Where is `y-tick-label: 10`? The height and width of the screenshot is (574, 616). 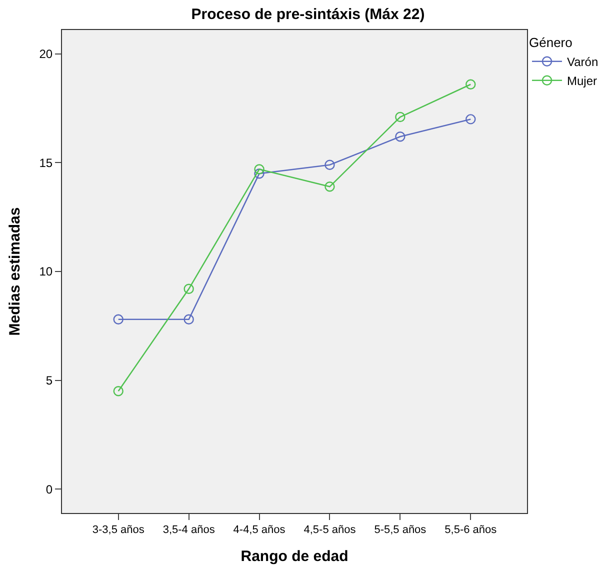 y-tick-label: 10 is located at coordinates (46, 271).